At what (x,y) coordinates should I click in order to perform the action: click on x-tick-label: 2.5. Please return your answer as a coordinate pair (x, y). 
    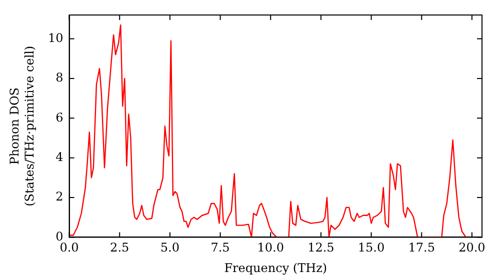
    Looking at the image, I should click on (120, 247).